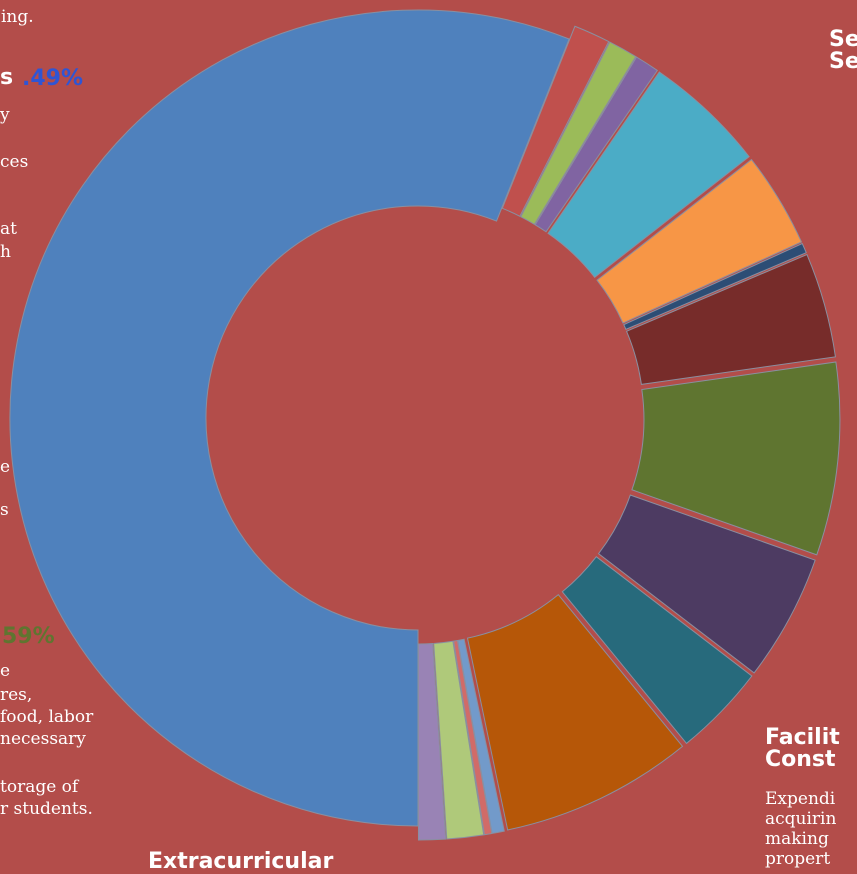 The image size is (857, 874). What do you see at coordinates (800, 799) in the screenshot?
I see `facilities-body-line-1: Expendi` at bounding box center [800, 799].